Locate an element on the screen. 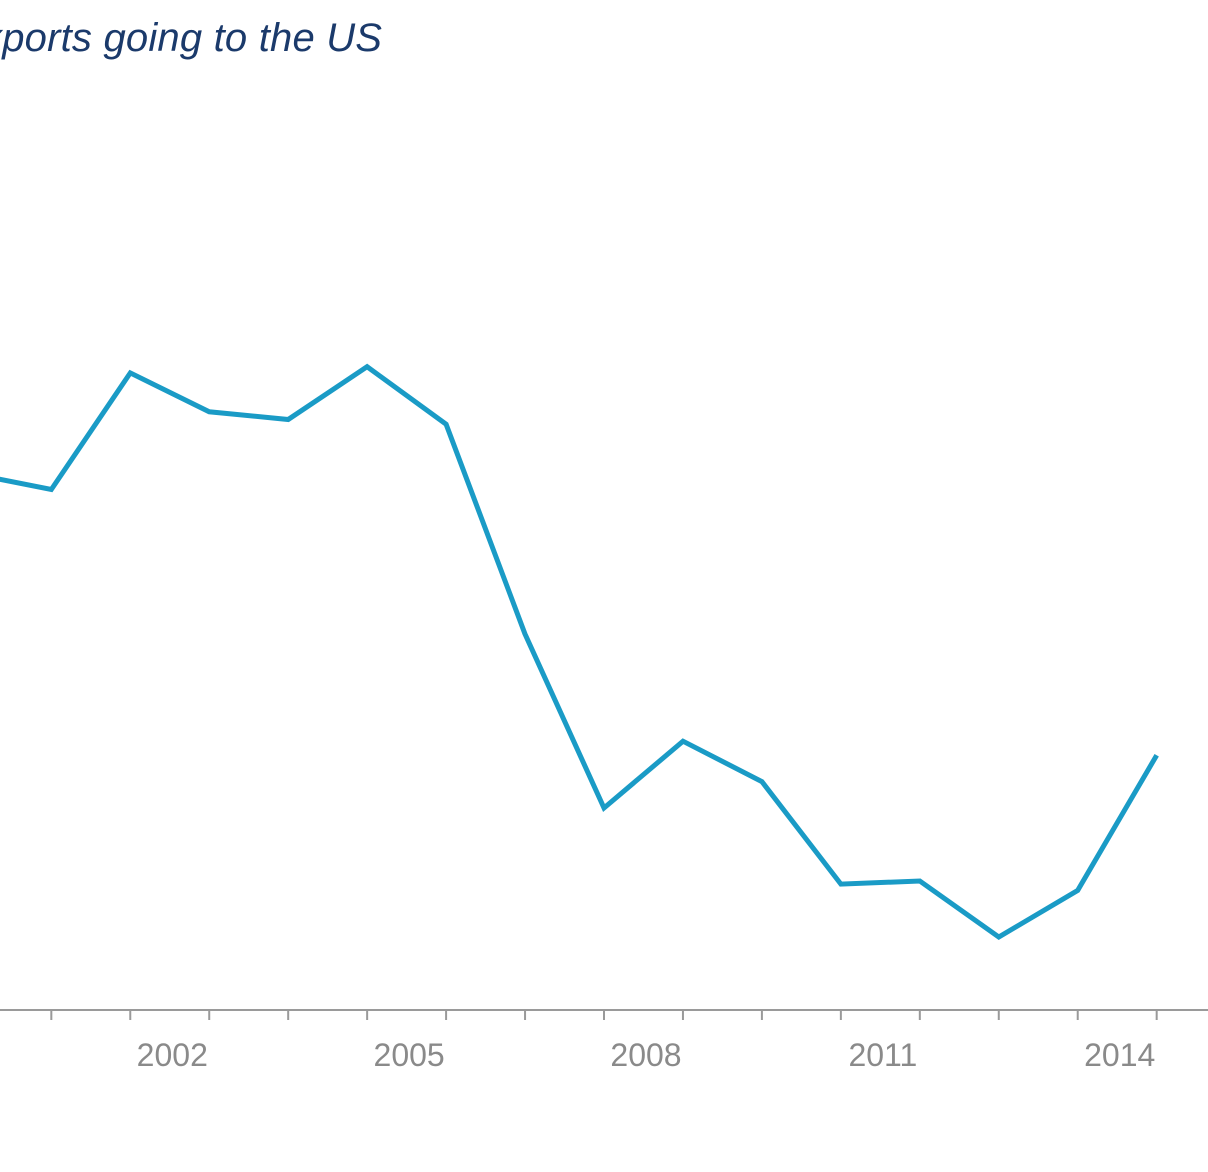 The height and width of the screenshot is (1172, 1208). chart-title: xports going to the US is located at coordinates (191, 38).